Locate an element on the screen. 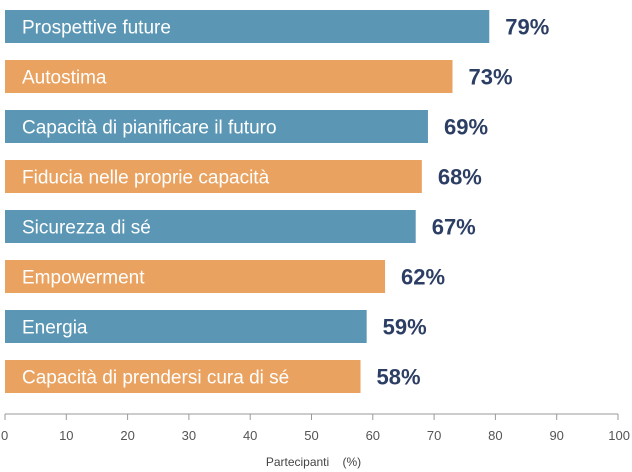 The width and height of the screenshot is (632, 472). x-tick-label: 50 is located at coordinates (311, 435).